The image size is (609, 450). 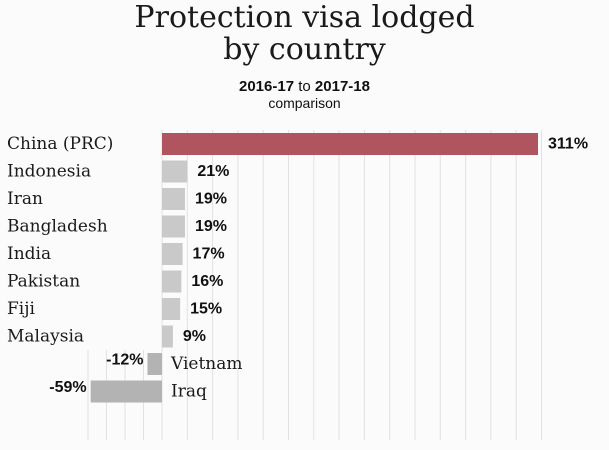 What do you see at coordinates (568, 144) in the screenshot?
I see `value-label-china-prc: 311%` at bounding box center [568, 144].